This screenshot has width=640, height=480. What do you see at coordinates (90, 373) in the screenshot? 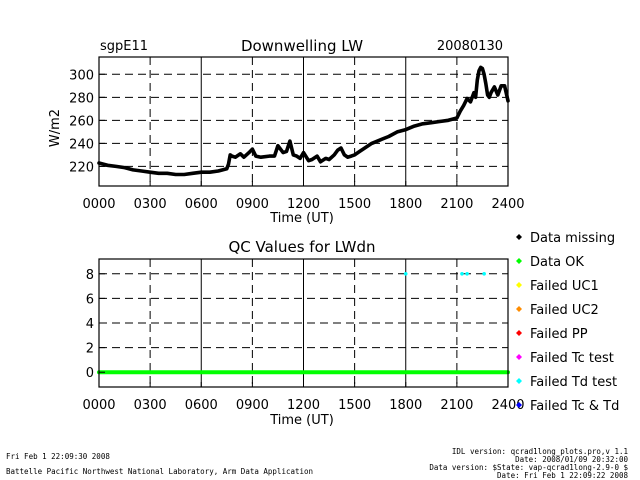
I see `y-tick-label: 0` at bounding box center [90, 373].